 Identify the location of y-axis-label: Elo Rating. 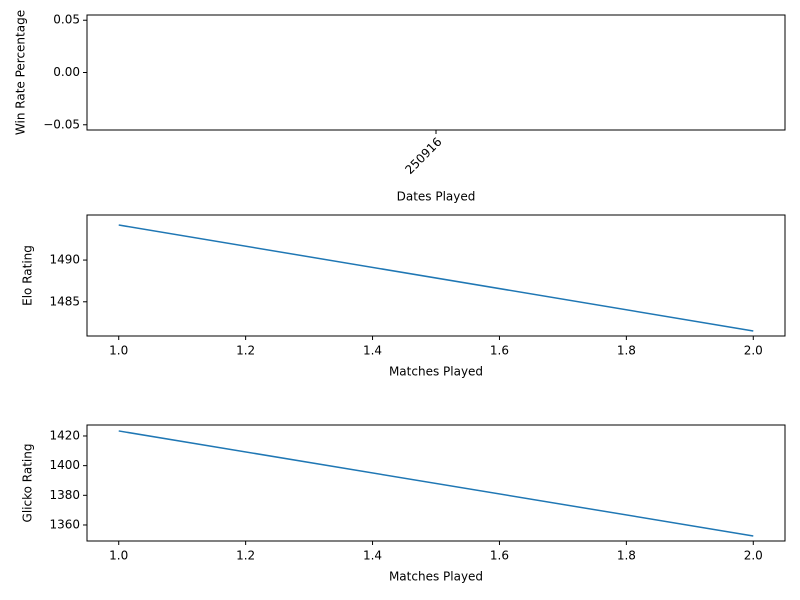
(28, 275).